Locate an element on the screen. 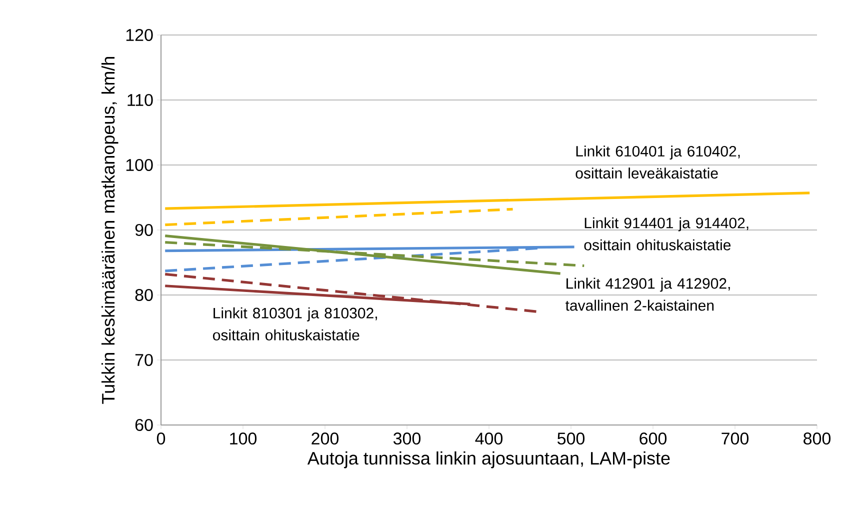  x-tick-label: 400 is located at coordinates (489, 438).